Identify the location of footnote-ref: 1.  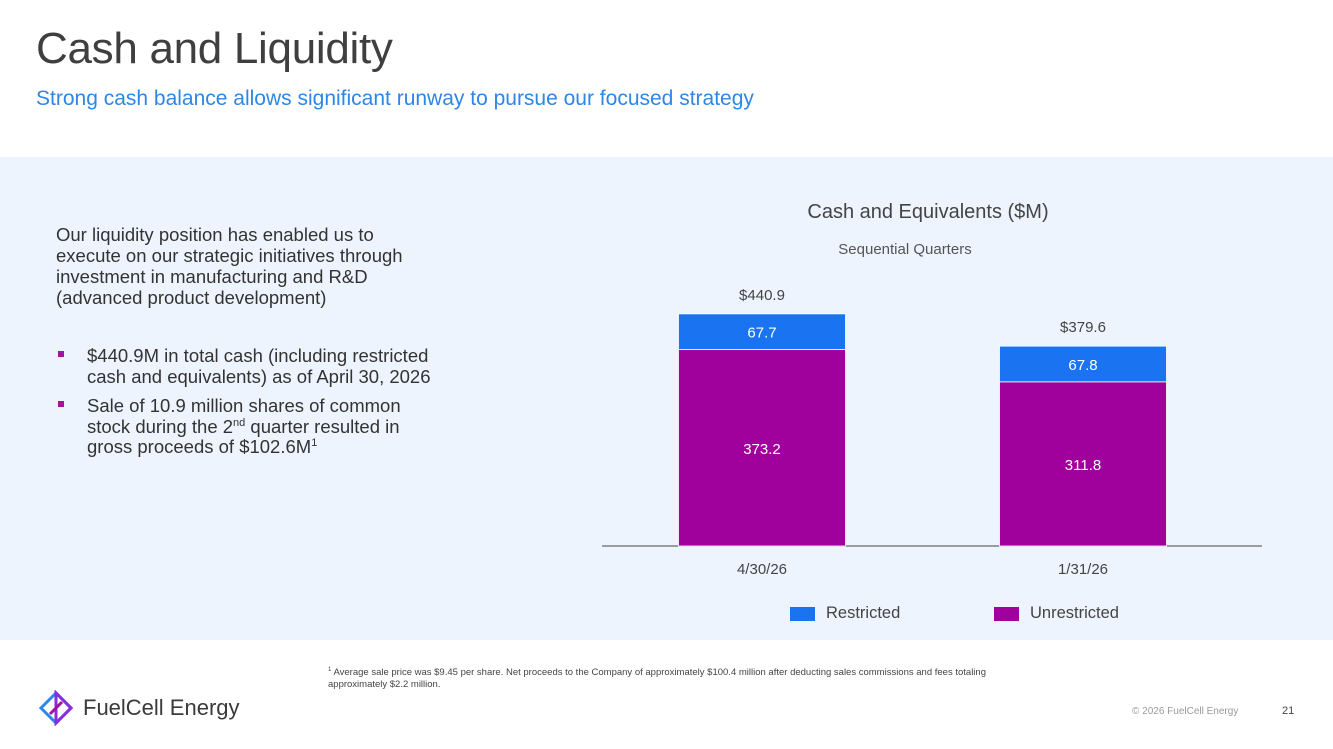
(314, 442).